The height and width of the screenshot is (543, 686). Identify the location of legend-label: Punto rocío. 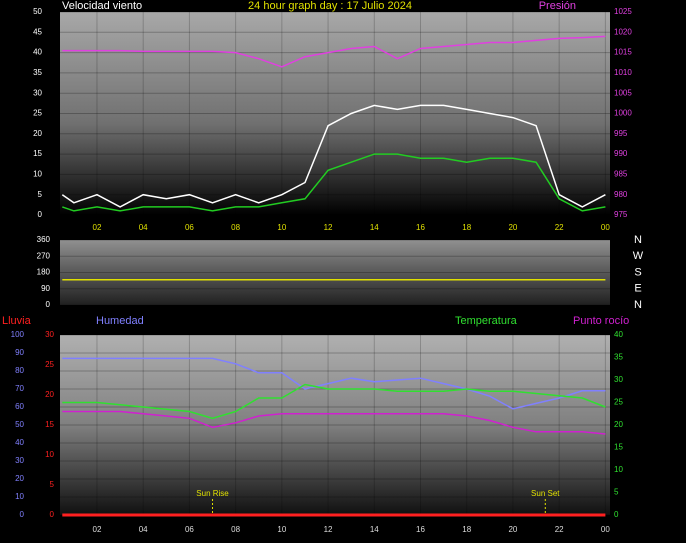
(601, 321).